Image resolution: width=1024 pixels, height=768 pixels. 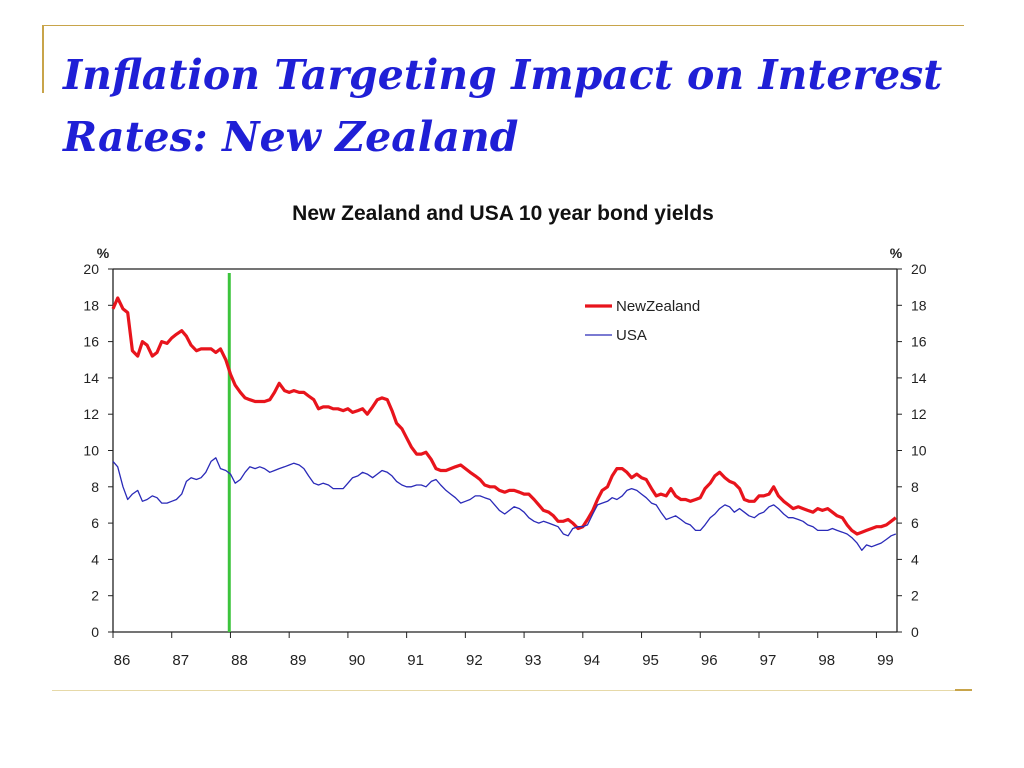 I want to click on x-tick-label: 90, so click(x=357, y=660).